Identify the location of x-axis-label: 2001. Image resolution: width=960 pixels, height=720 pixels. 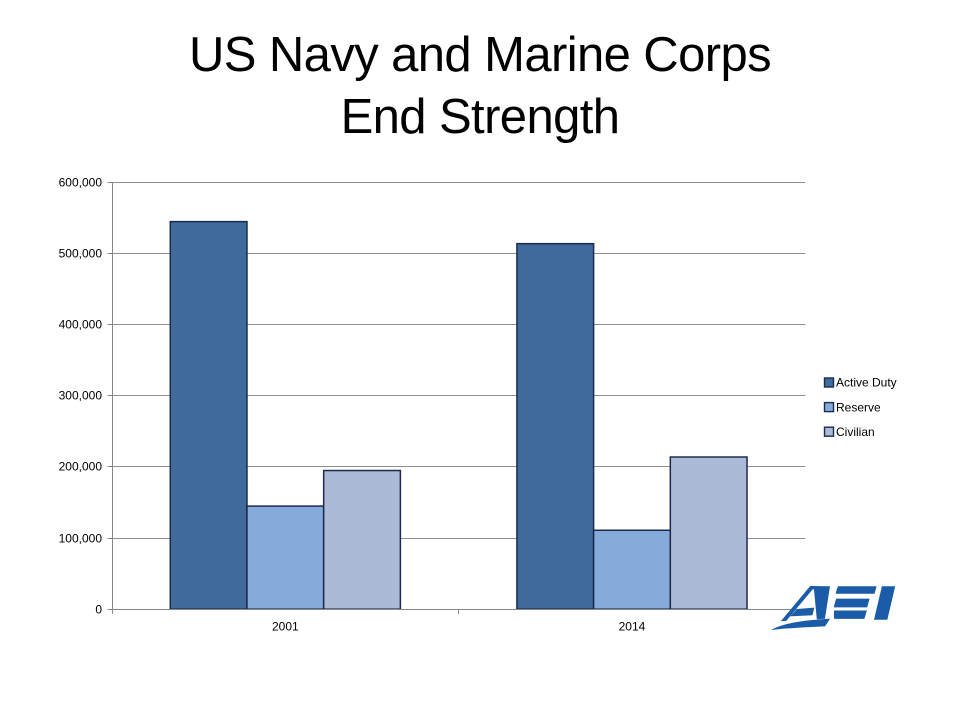
(285, 627).